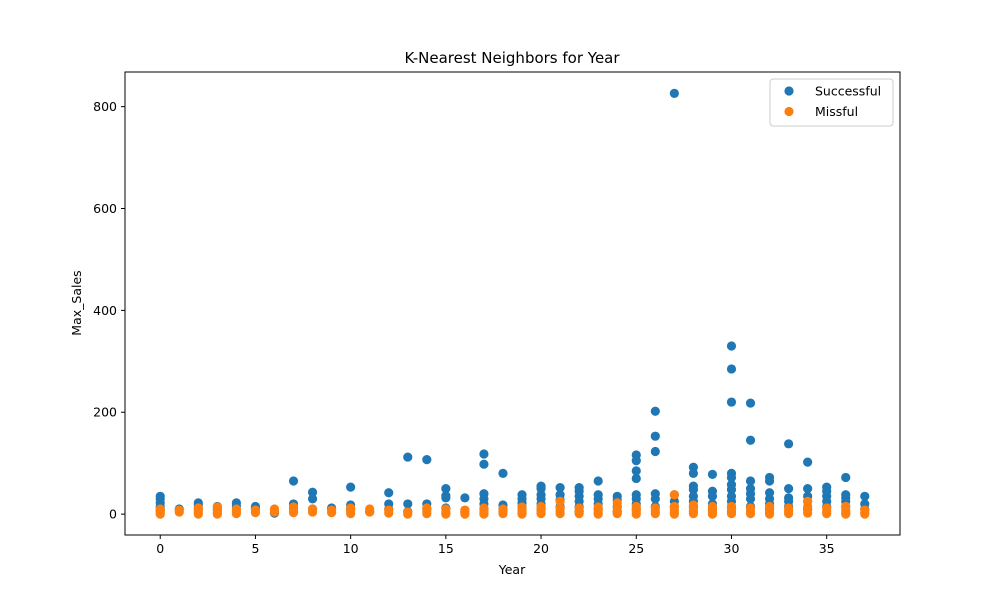 The height and width of the screenshot is (600, 1000). Describe the element at coordinates (636, 548) in the screenshot. I see `x-tick-label-5: 25` at that location.